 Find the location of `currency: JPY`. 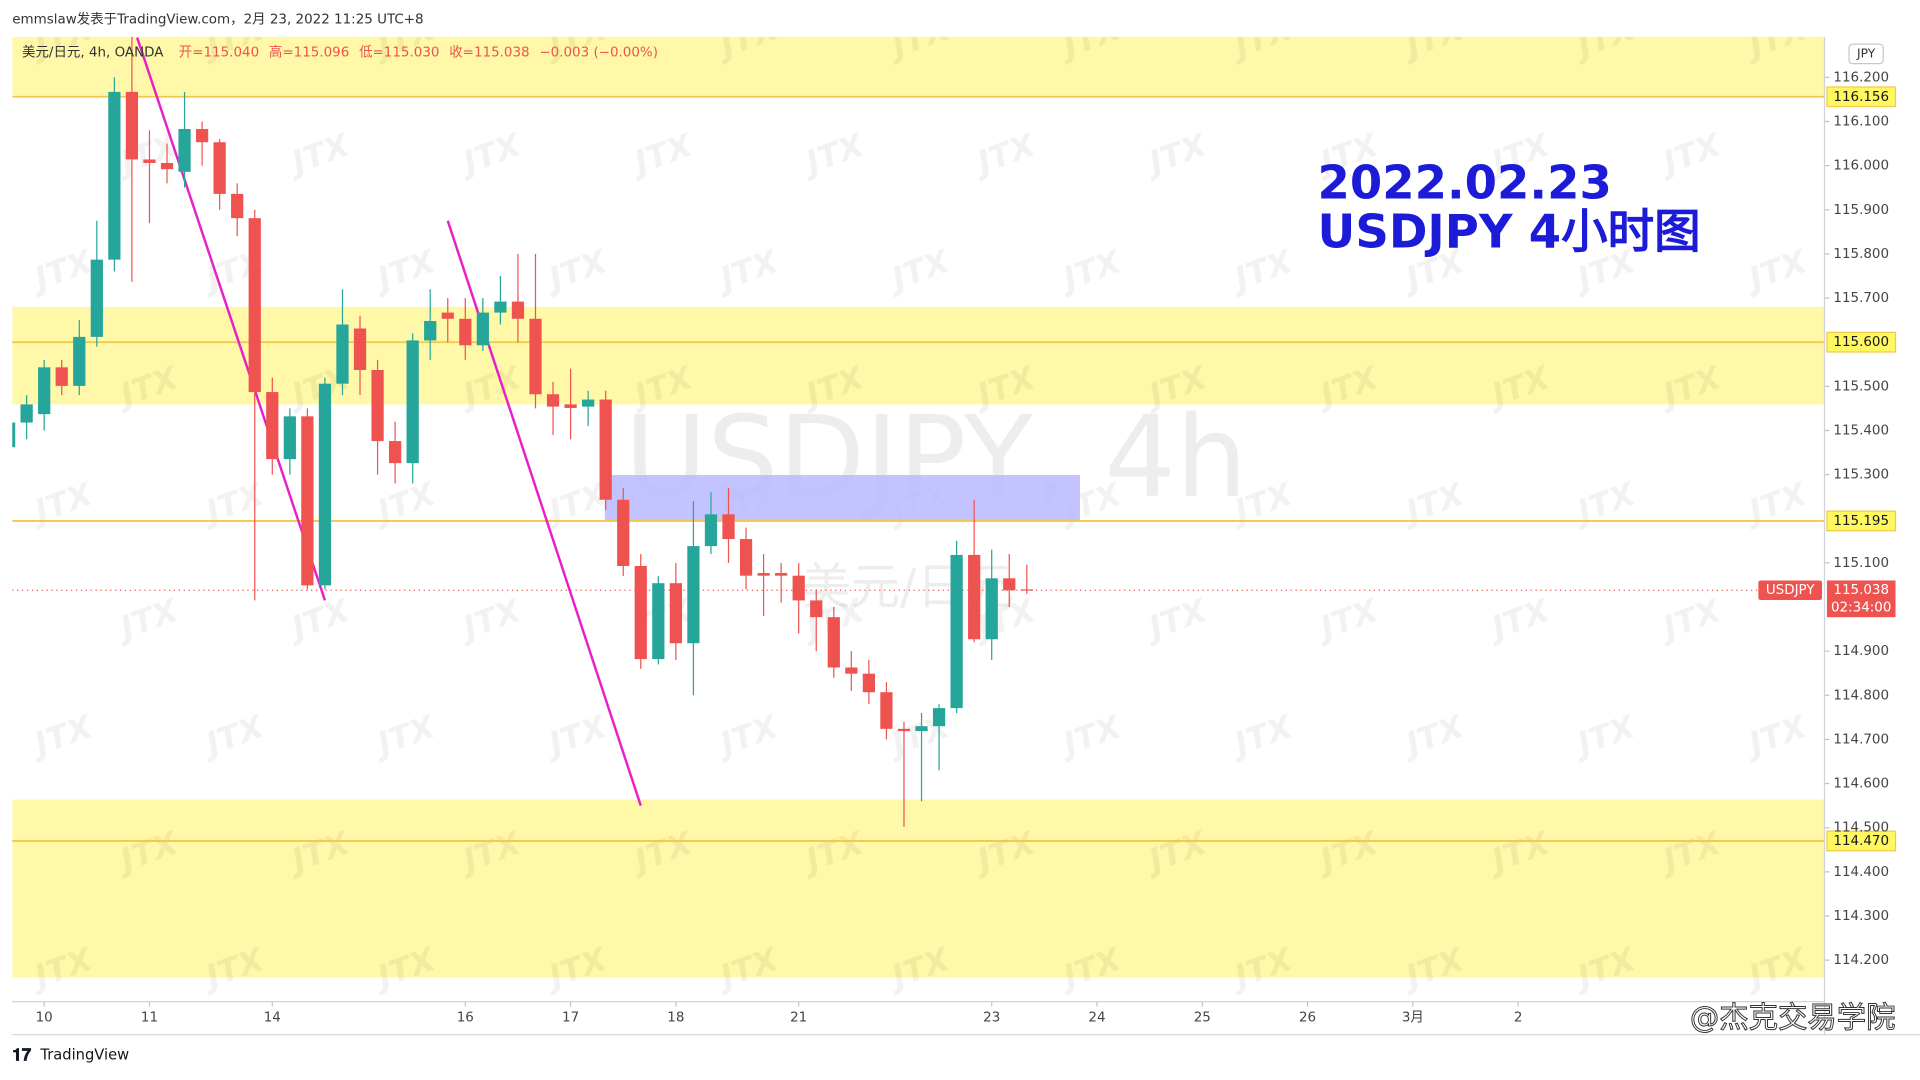

currency: JPY is located at coordinates (1866, 53).